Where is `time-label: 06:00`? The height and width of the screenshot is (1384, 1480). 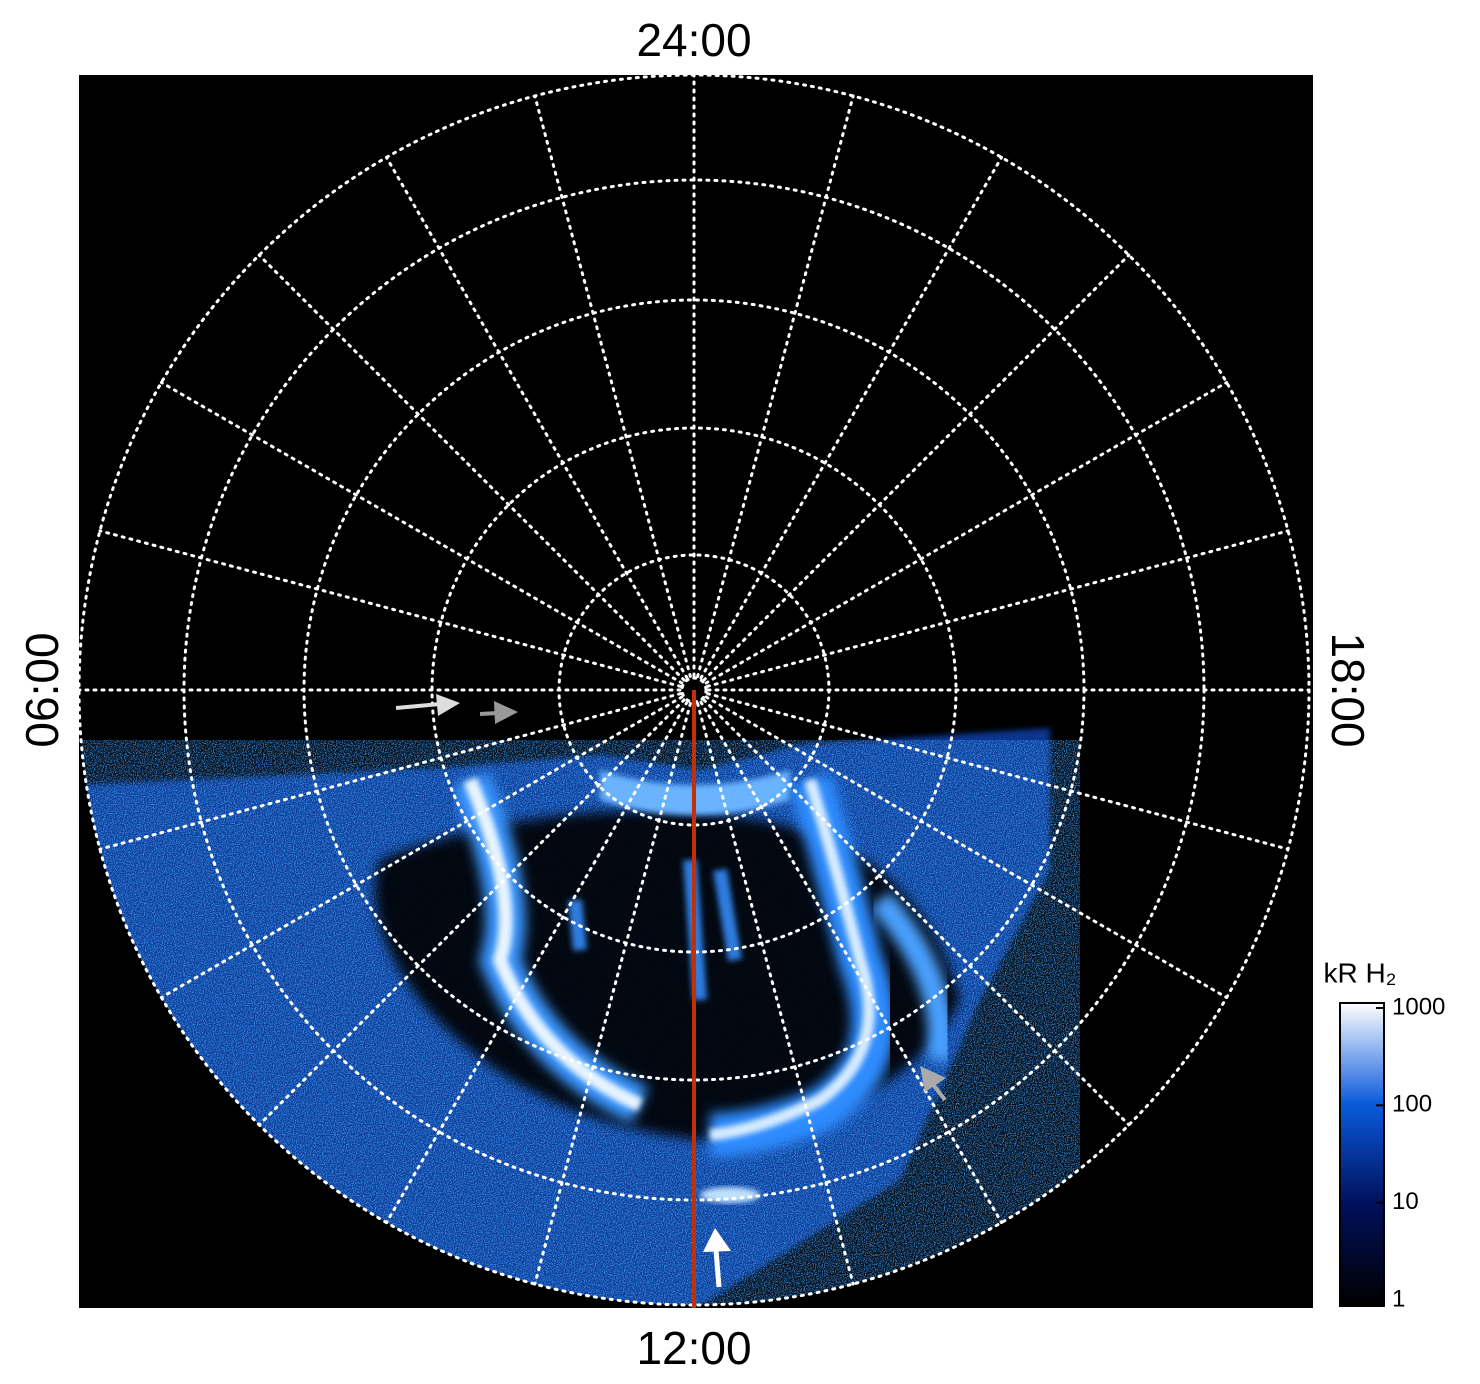
time-label: 06:00 is located at coordinates (42, 689).